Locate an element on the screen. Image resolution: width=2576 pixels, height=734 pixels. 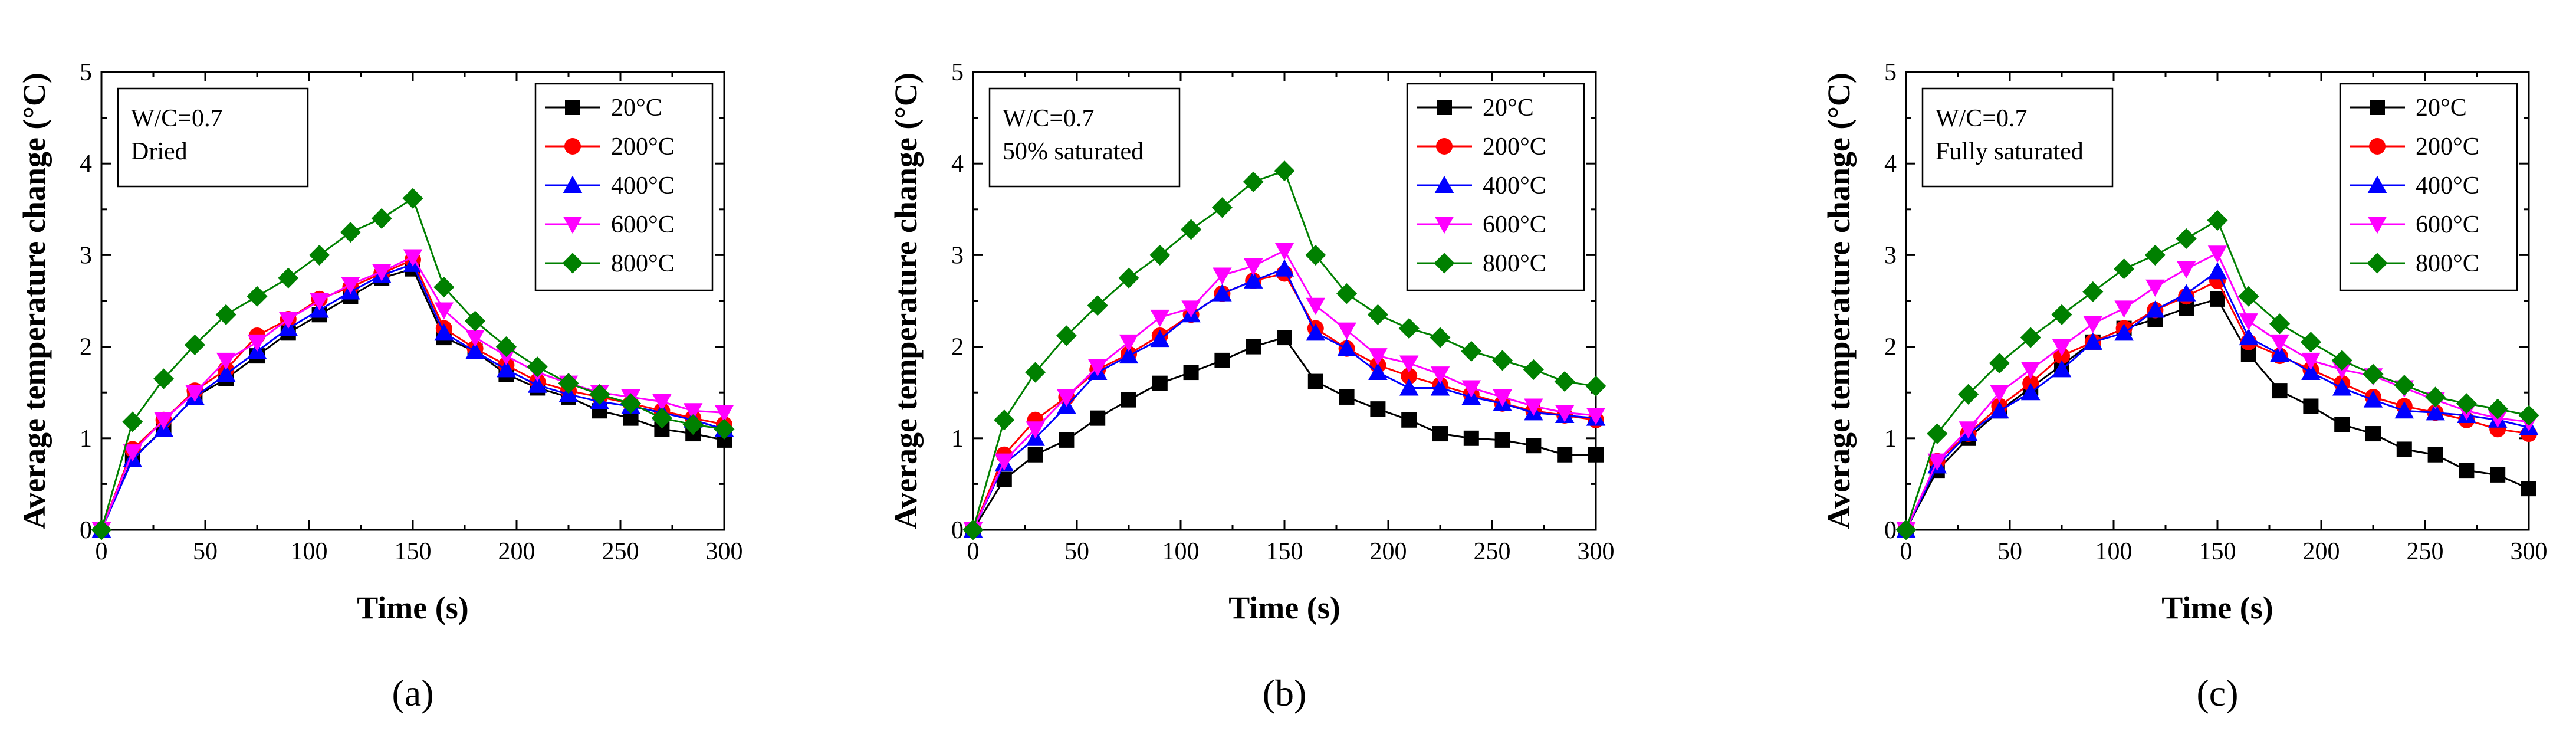
legend: 20°C 200°C 400°C 600°C 800°C is located at coordinates (1495, 187).